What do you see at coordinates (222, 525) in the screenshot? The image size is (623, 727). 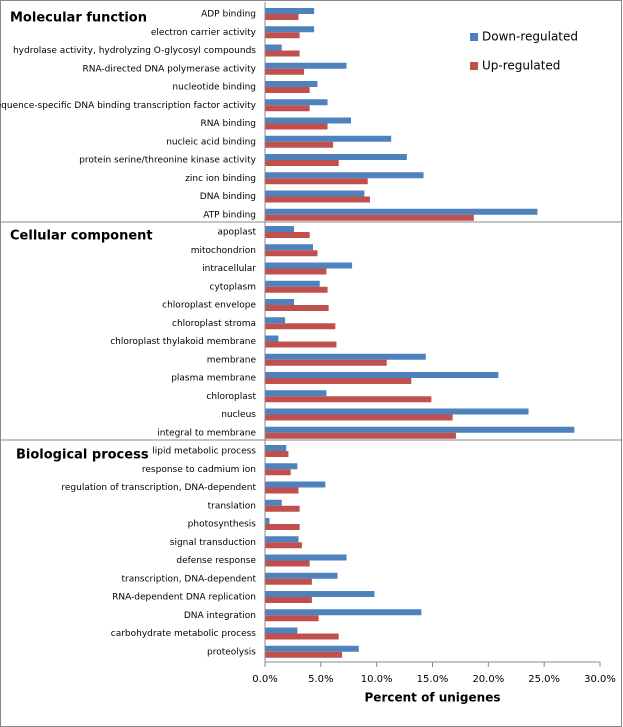 I see `category-label: photosynthesis` at bounding box center [222, 525].